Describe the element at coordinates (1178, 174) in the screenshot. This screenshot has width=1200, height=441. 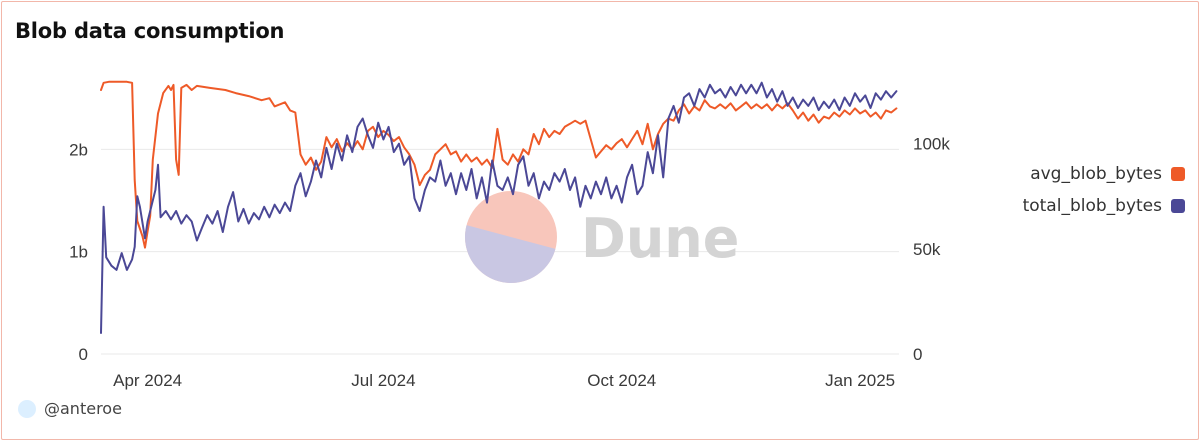
I see `legend-swatch-avg` at that location.